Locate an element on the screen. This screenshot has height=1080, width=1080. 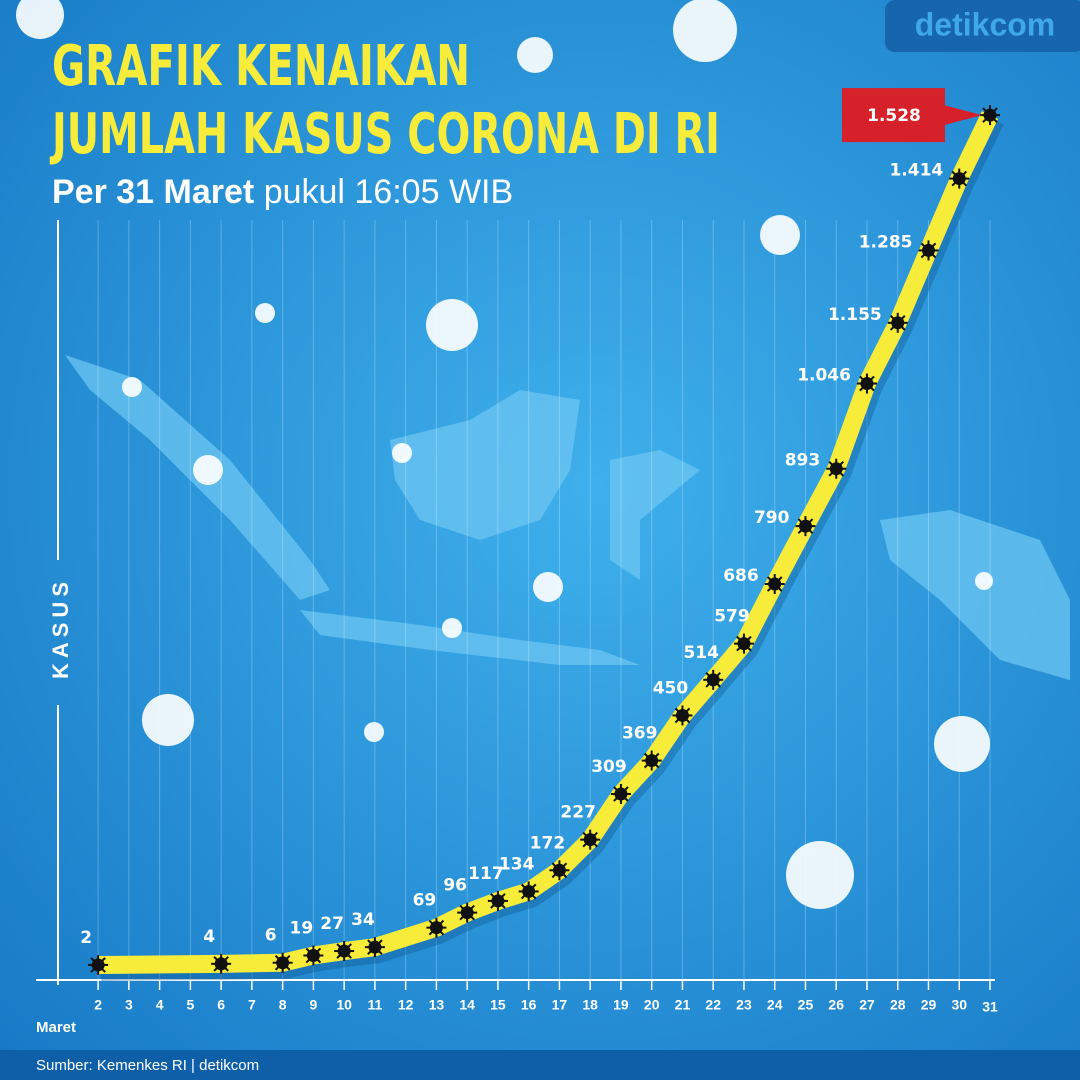
logo-box is located at coordinates (982, 26).